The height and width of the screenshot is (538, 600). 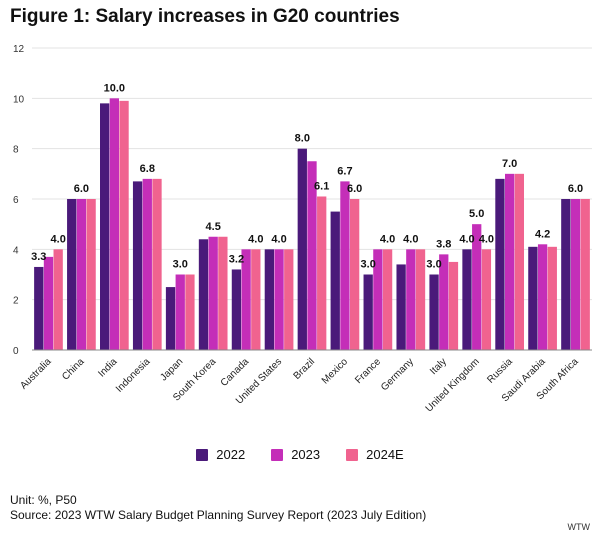 I want to click on bar-2024e-italy, so click(x=453, y=305).